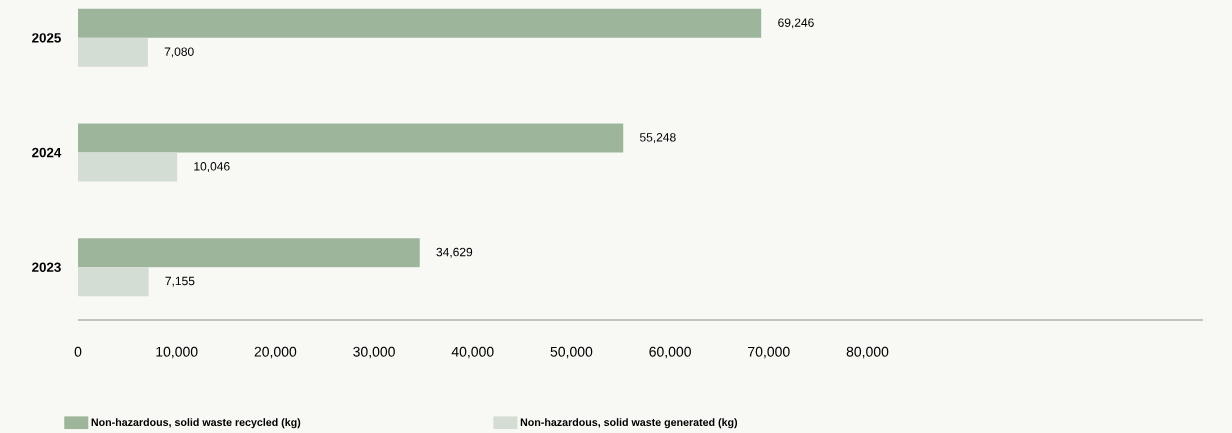  Describe the element at coordinates (180, 281) in the screenshot. I see `data-label: 7,155` at that location.